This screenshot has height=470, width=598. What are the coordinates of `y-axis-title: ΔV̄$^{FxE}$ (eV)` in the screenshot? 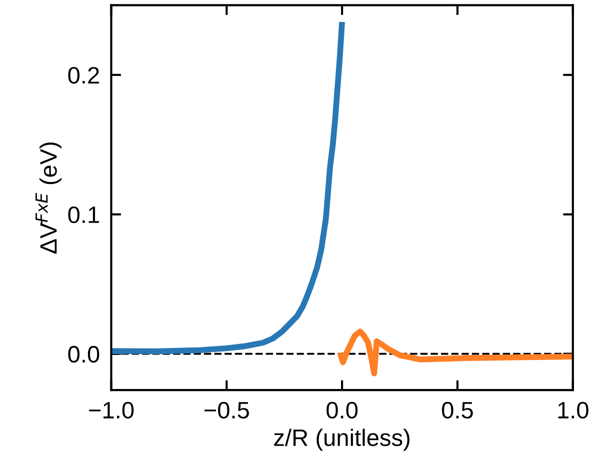 It's located at (49, 198).